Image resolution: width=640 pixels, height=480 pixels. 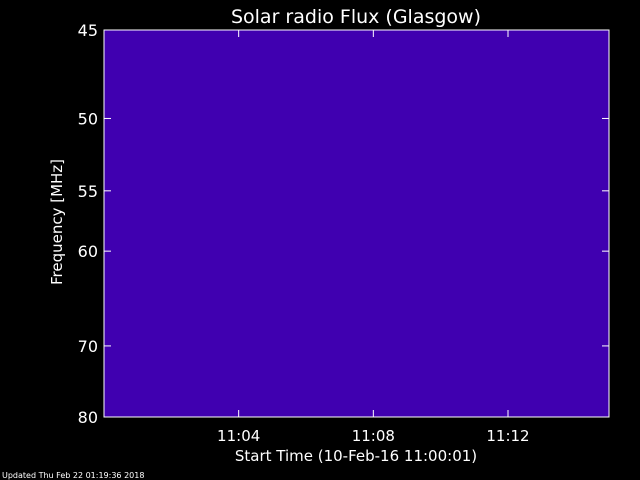 I want to click on y-tick-label: 80, so click(x=88, y=417).